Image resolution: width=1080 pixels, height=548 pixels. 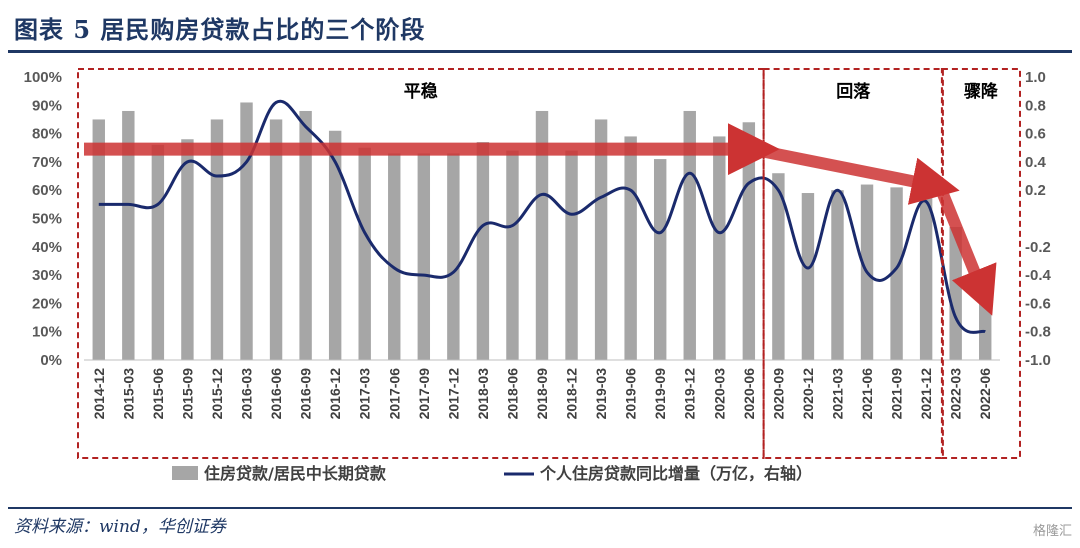 What do you see at coordinates (981, 91) in the screenshot?
I see `phase-label-2: 骤降` at bounding box center [981, 91].